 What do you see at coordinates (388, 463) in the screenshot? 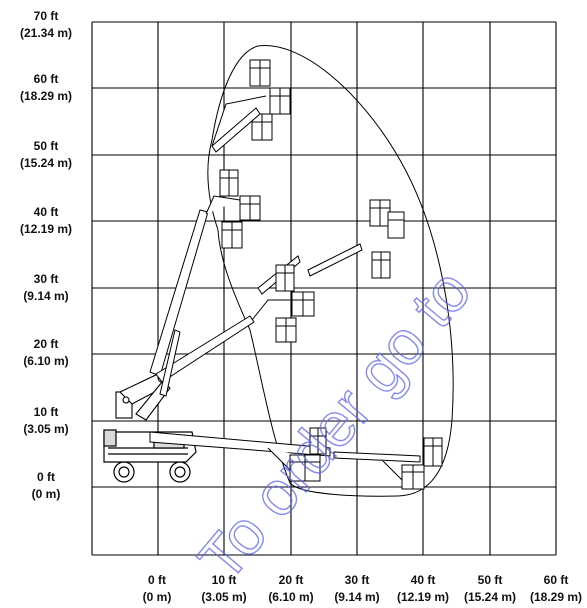
I see `boom-horizontal-reach` at bounding box center [388, 463].